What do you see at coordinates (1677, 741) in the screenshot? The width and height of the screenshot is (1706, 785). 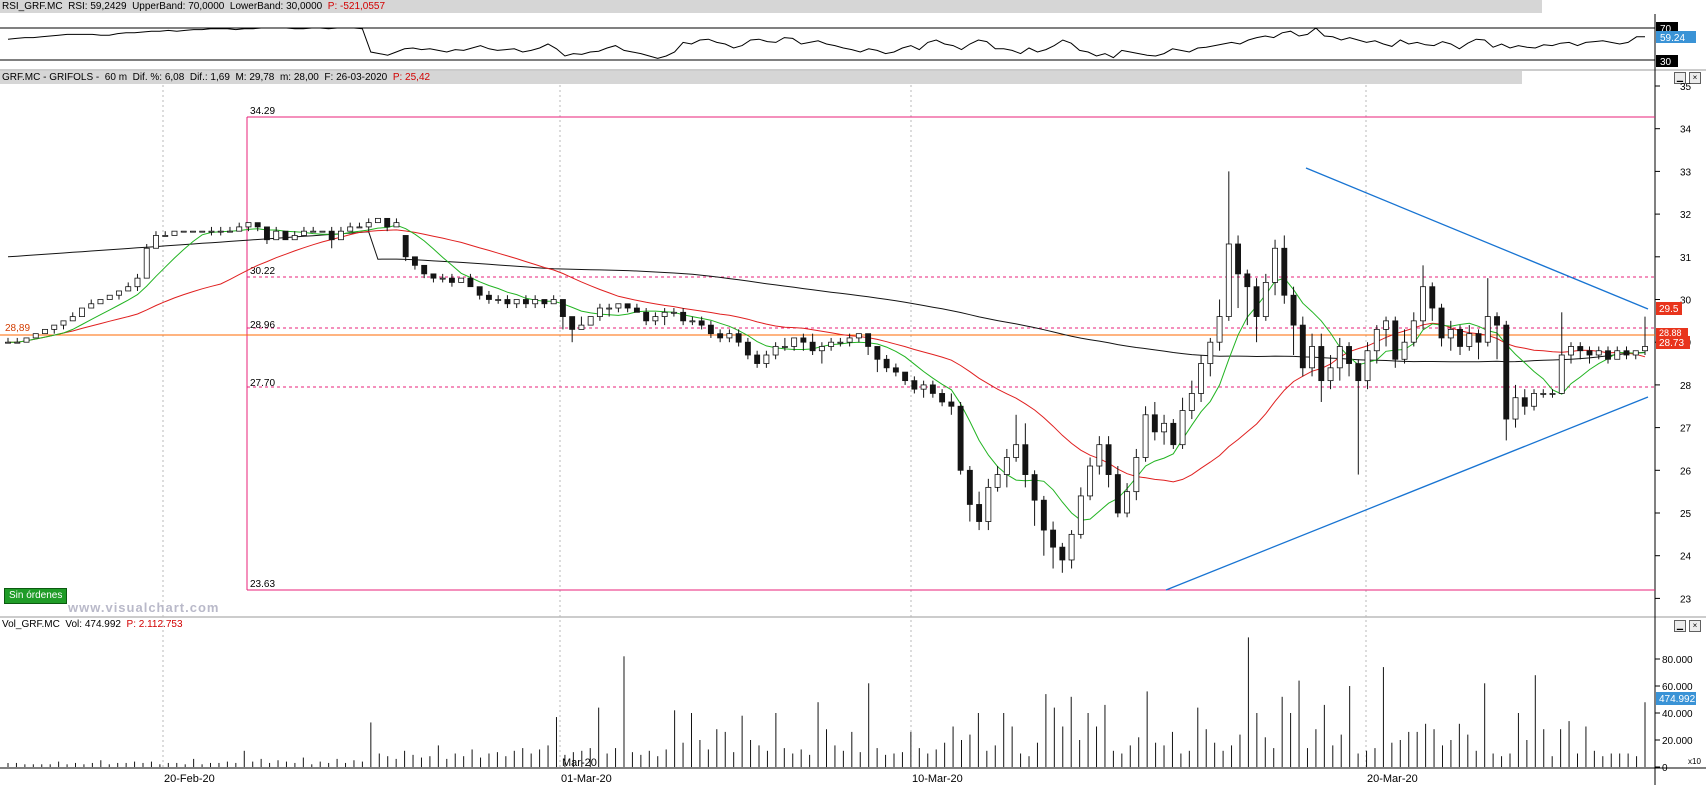 I see `volume-tick-label: 20.000` at bounding box center [1677, 741].